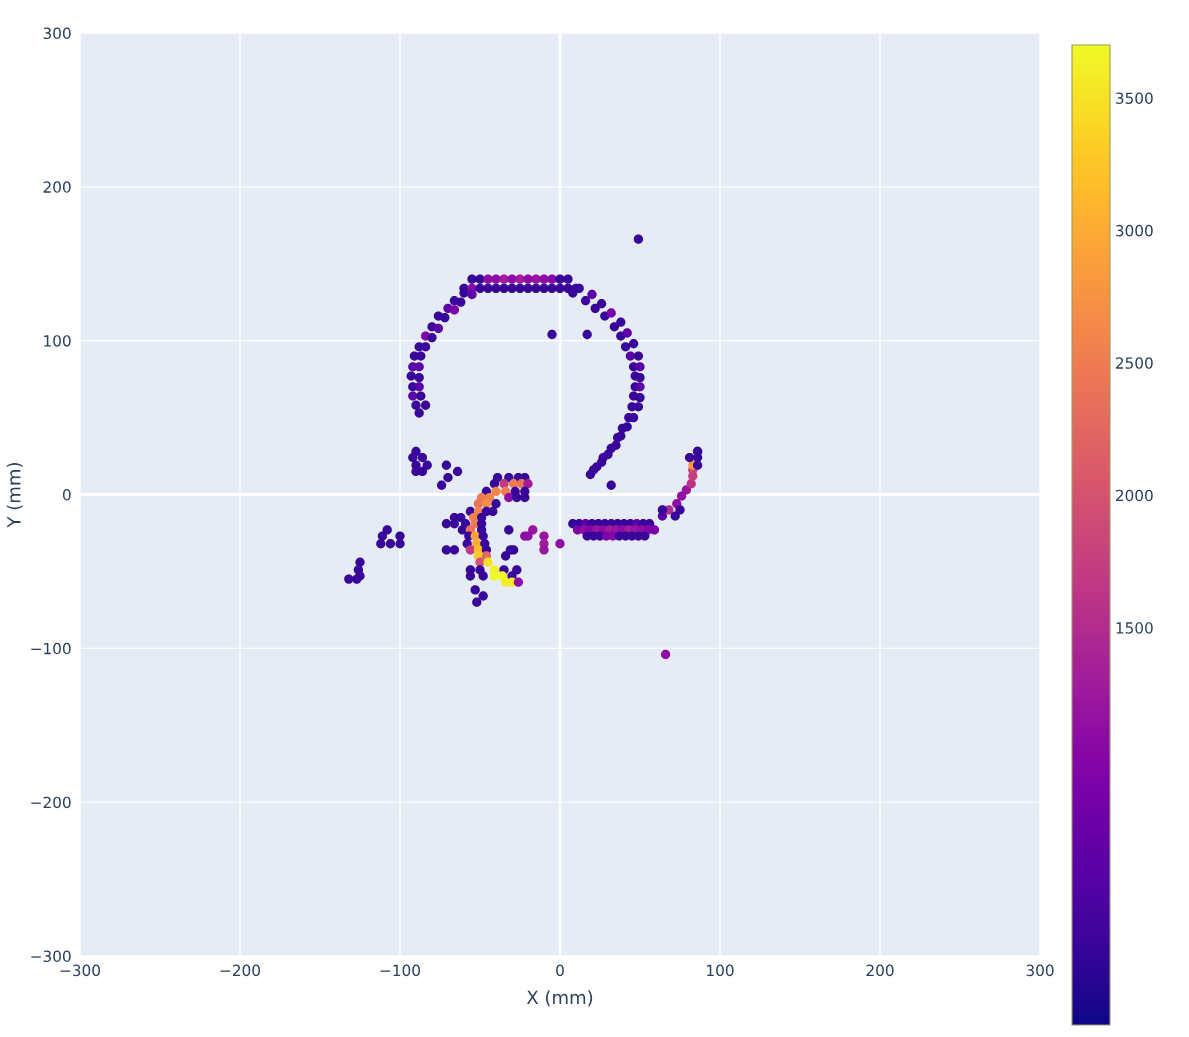 Image resolution: width=1189 pixels, height=1037 pixels. What do you see at coordinates (51, 802) in the screenshot?
I see `y-tick-label: −200` at bounding box center [51, 802].